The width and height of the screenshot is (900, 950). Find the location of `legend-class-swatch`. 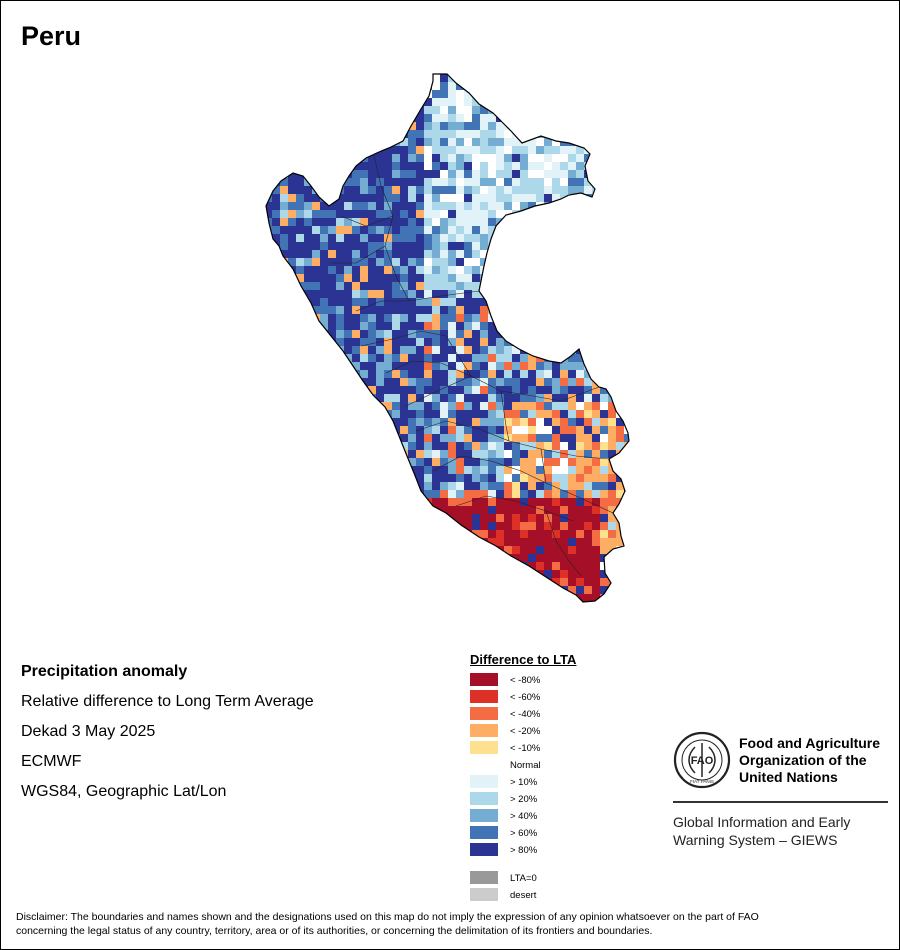

legend-class-swatch is located at coordinates (484, 849).